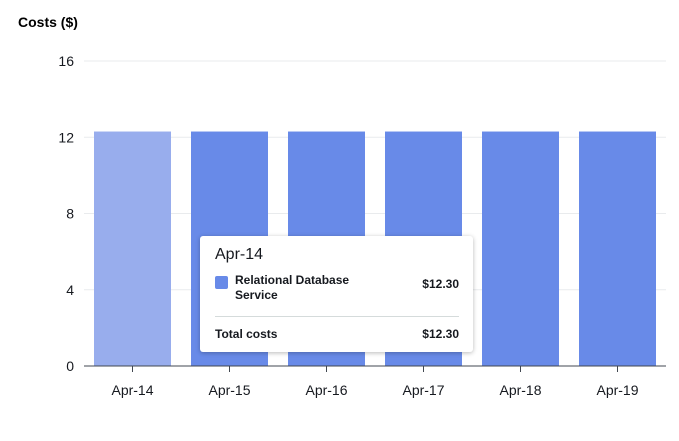 This screenshot has height=441, width=679. Describe the element at coordinates (229, 390) in the screenshot. I see `x-tick-label: Apr-15` at that location.